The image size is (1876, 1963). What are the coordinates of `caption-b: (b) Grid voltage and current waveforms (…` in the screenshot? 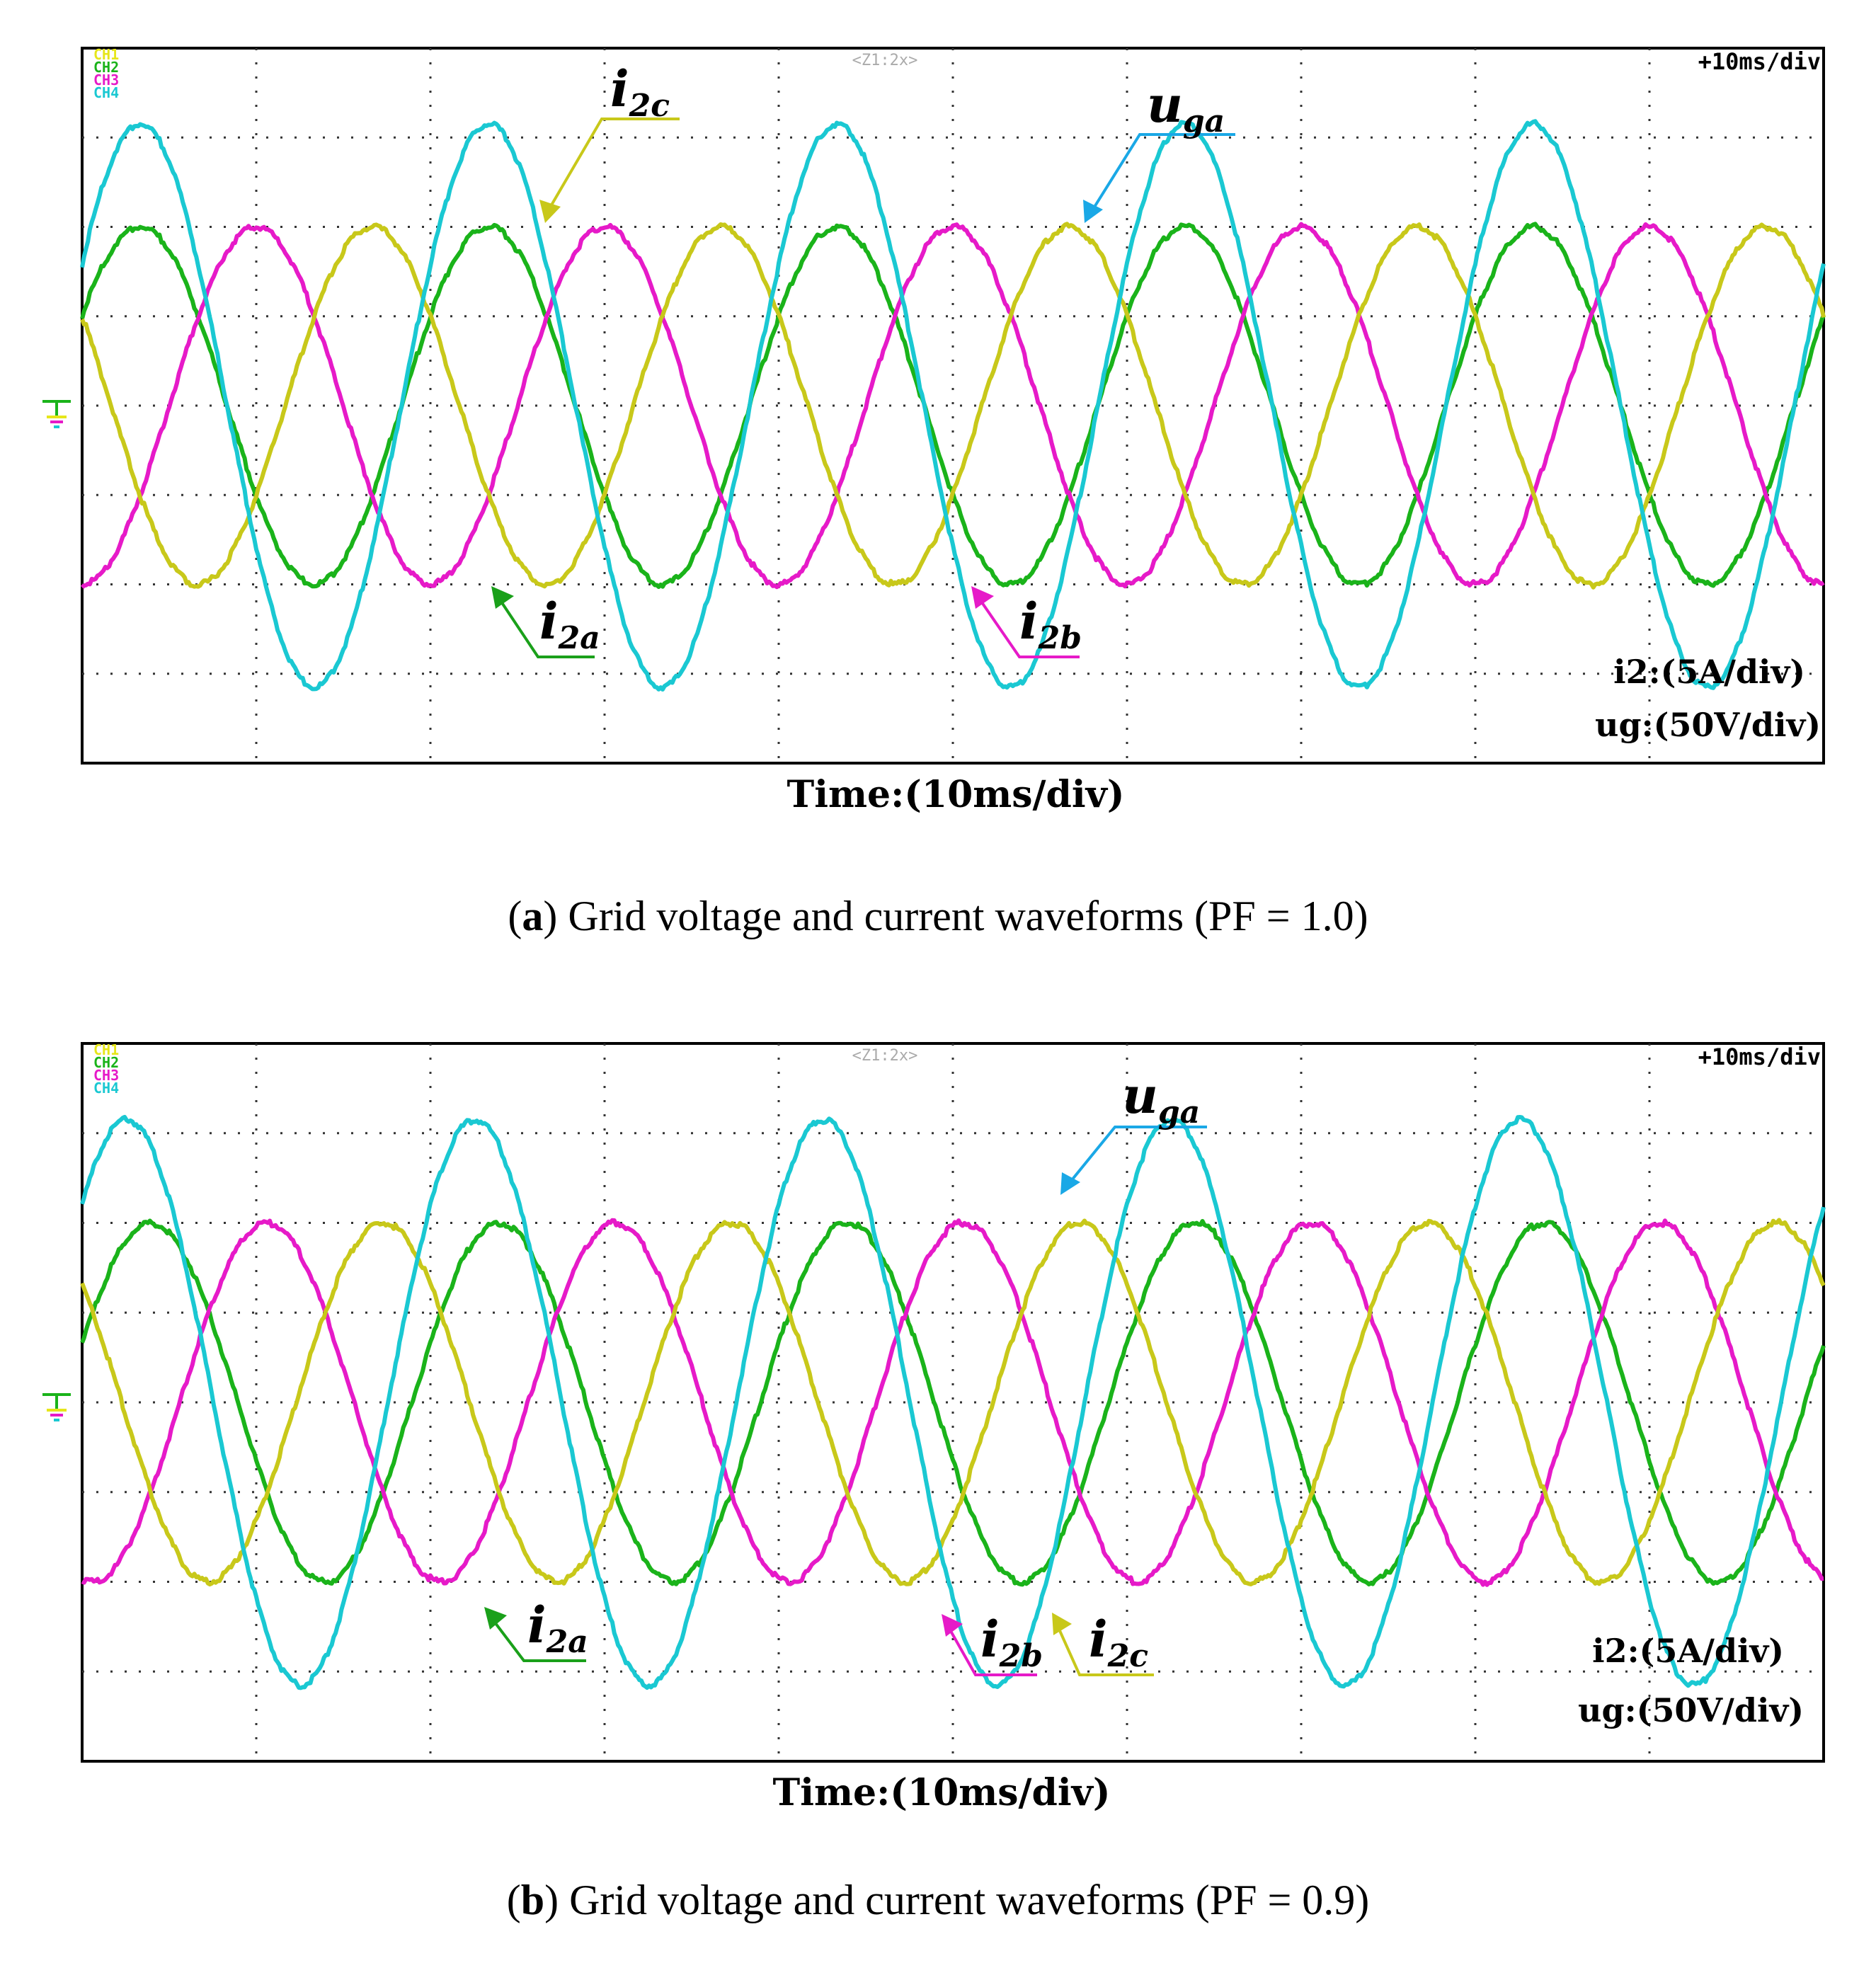 It's located at (938, 1900).